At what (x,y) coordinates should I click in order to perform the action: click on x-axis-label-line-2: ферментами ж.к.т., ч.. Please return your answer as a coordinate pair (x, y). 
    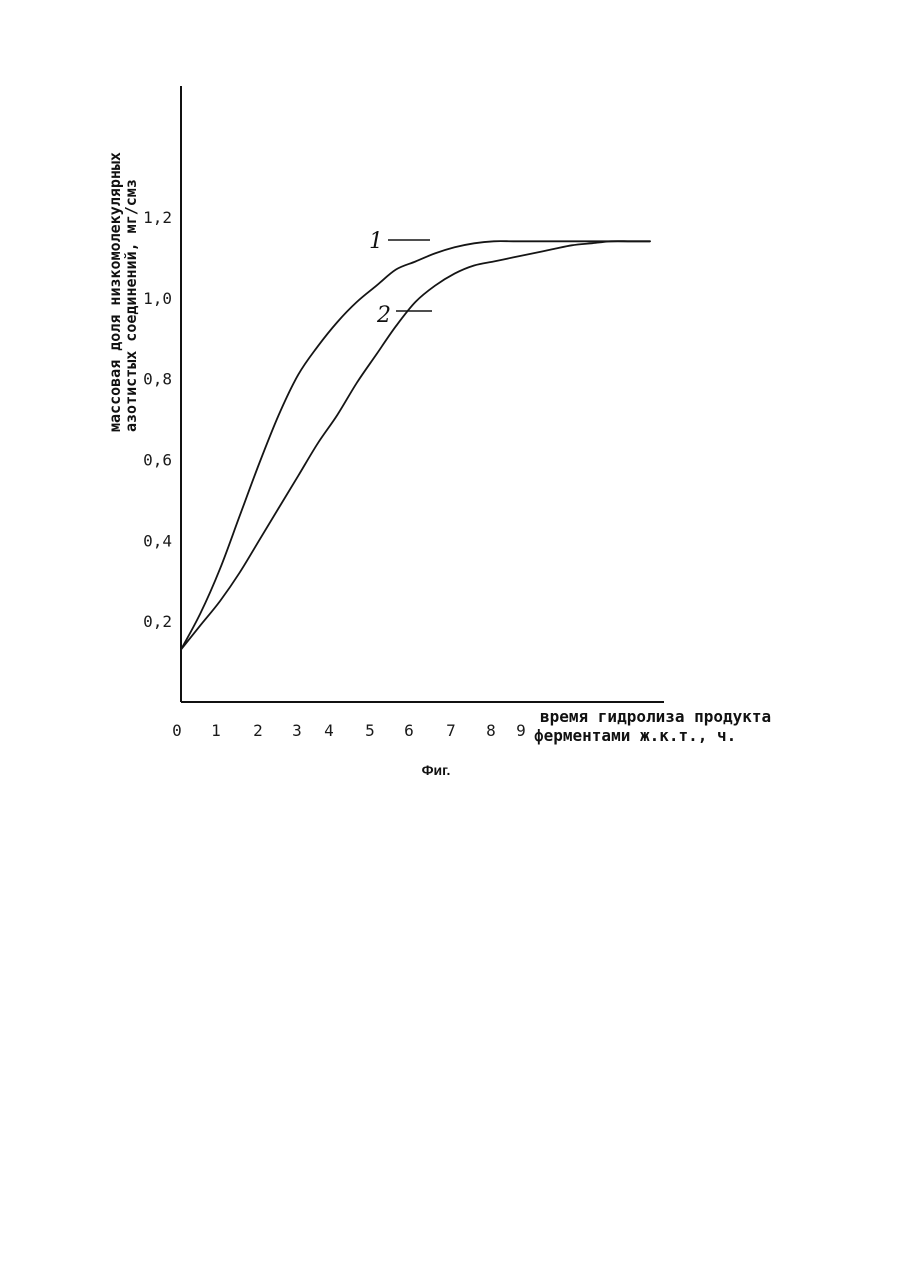
    Looking at the image, I should click on (635, 735).